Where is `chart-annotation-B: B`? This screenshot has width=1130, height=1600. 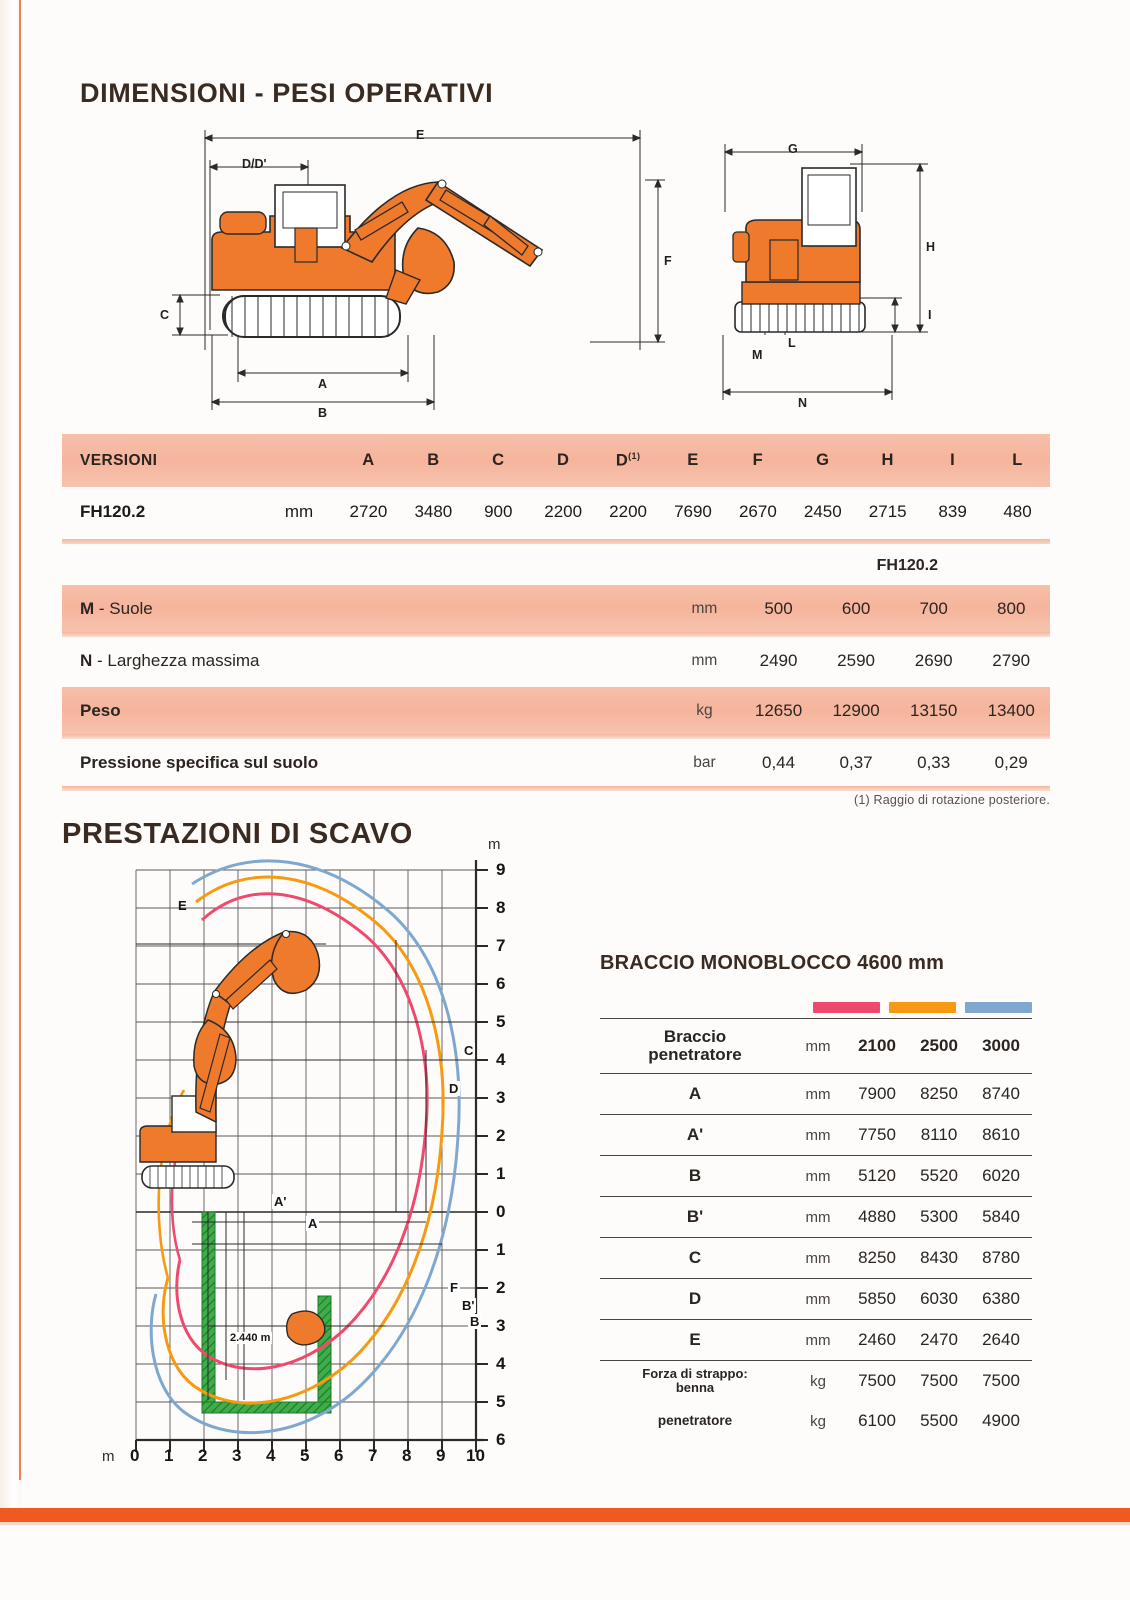
chart-annotation-B: B is located at coordinates (475, 1321).